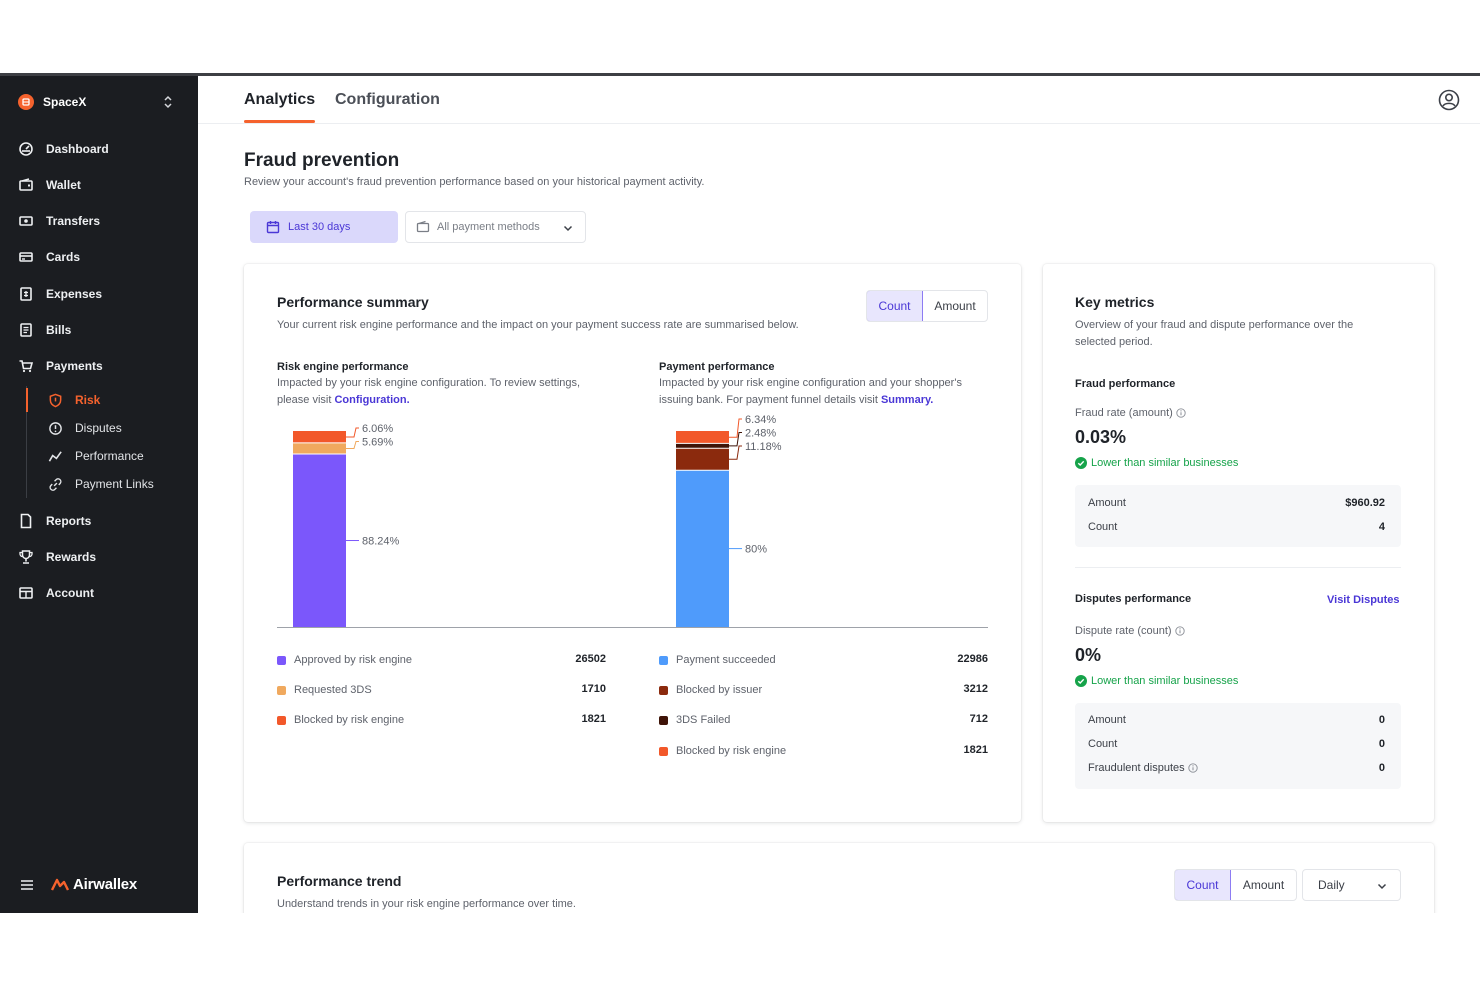  What do you see at coordinates (63, 257) in the screenshot?
I see `sidebar-item-label: Cards` at bounding box center [63, 257].